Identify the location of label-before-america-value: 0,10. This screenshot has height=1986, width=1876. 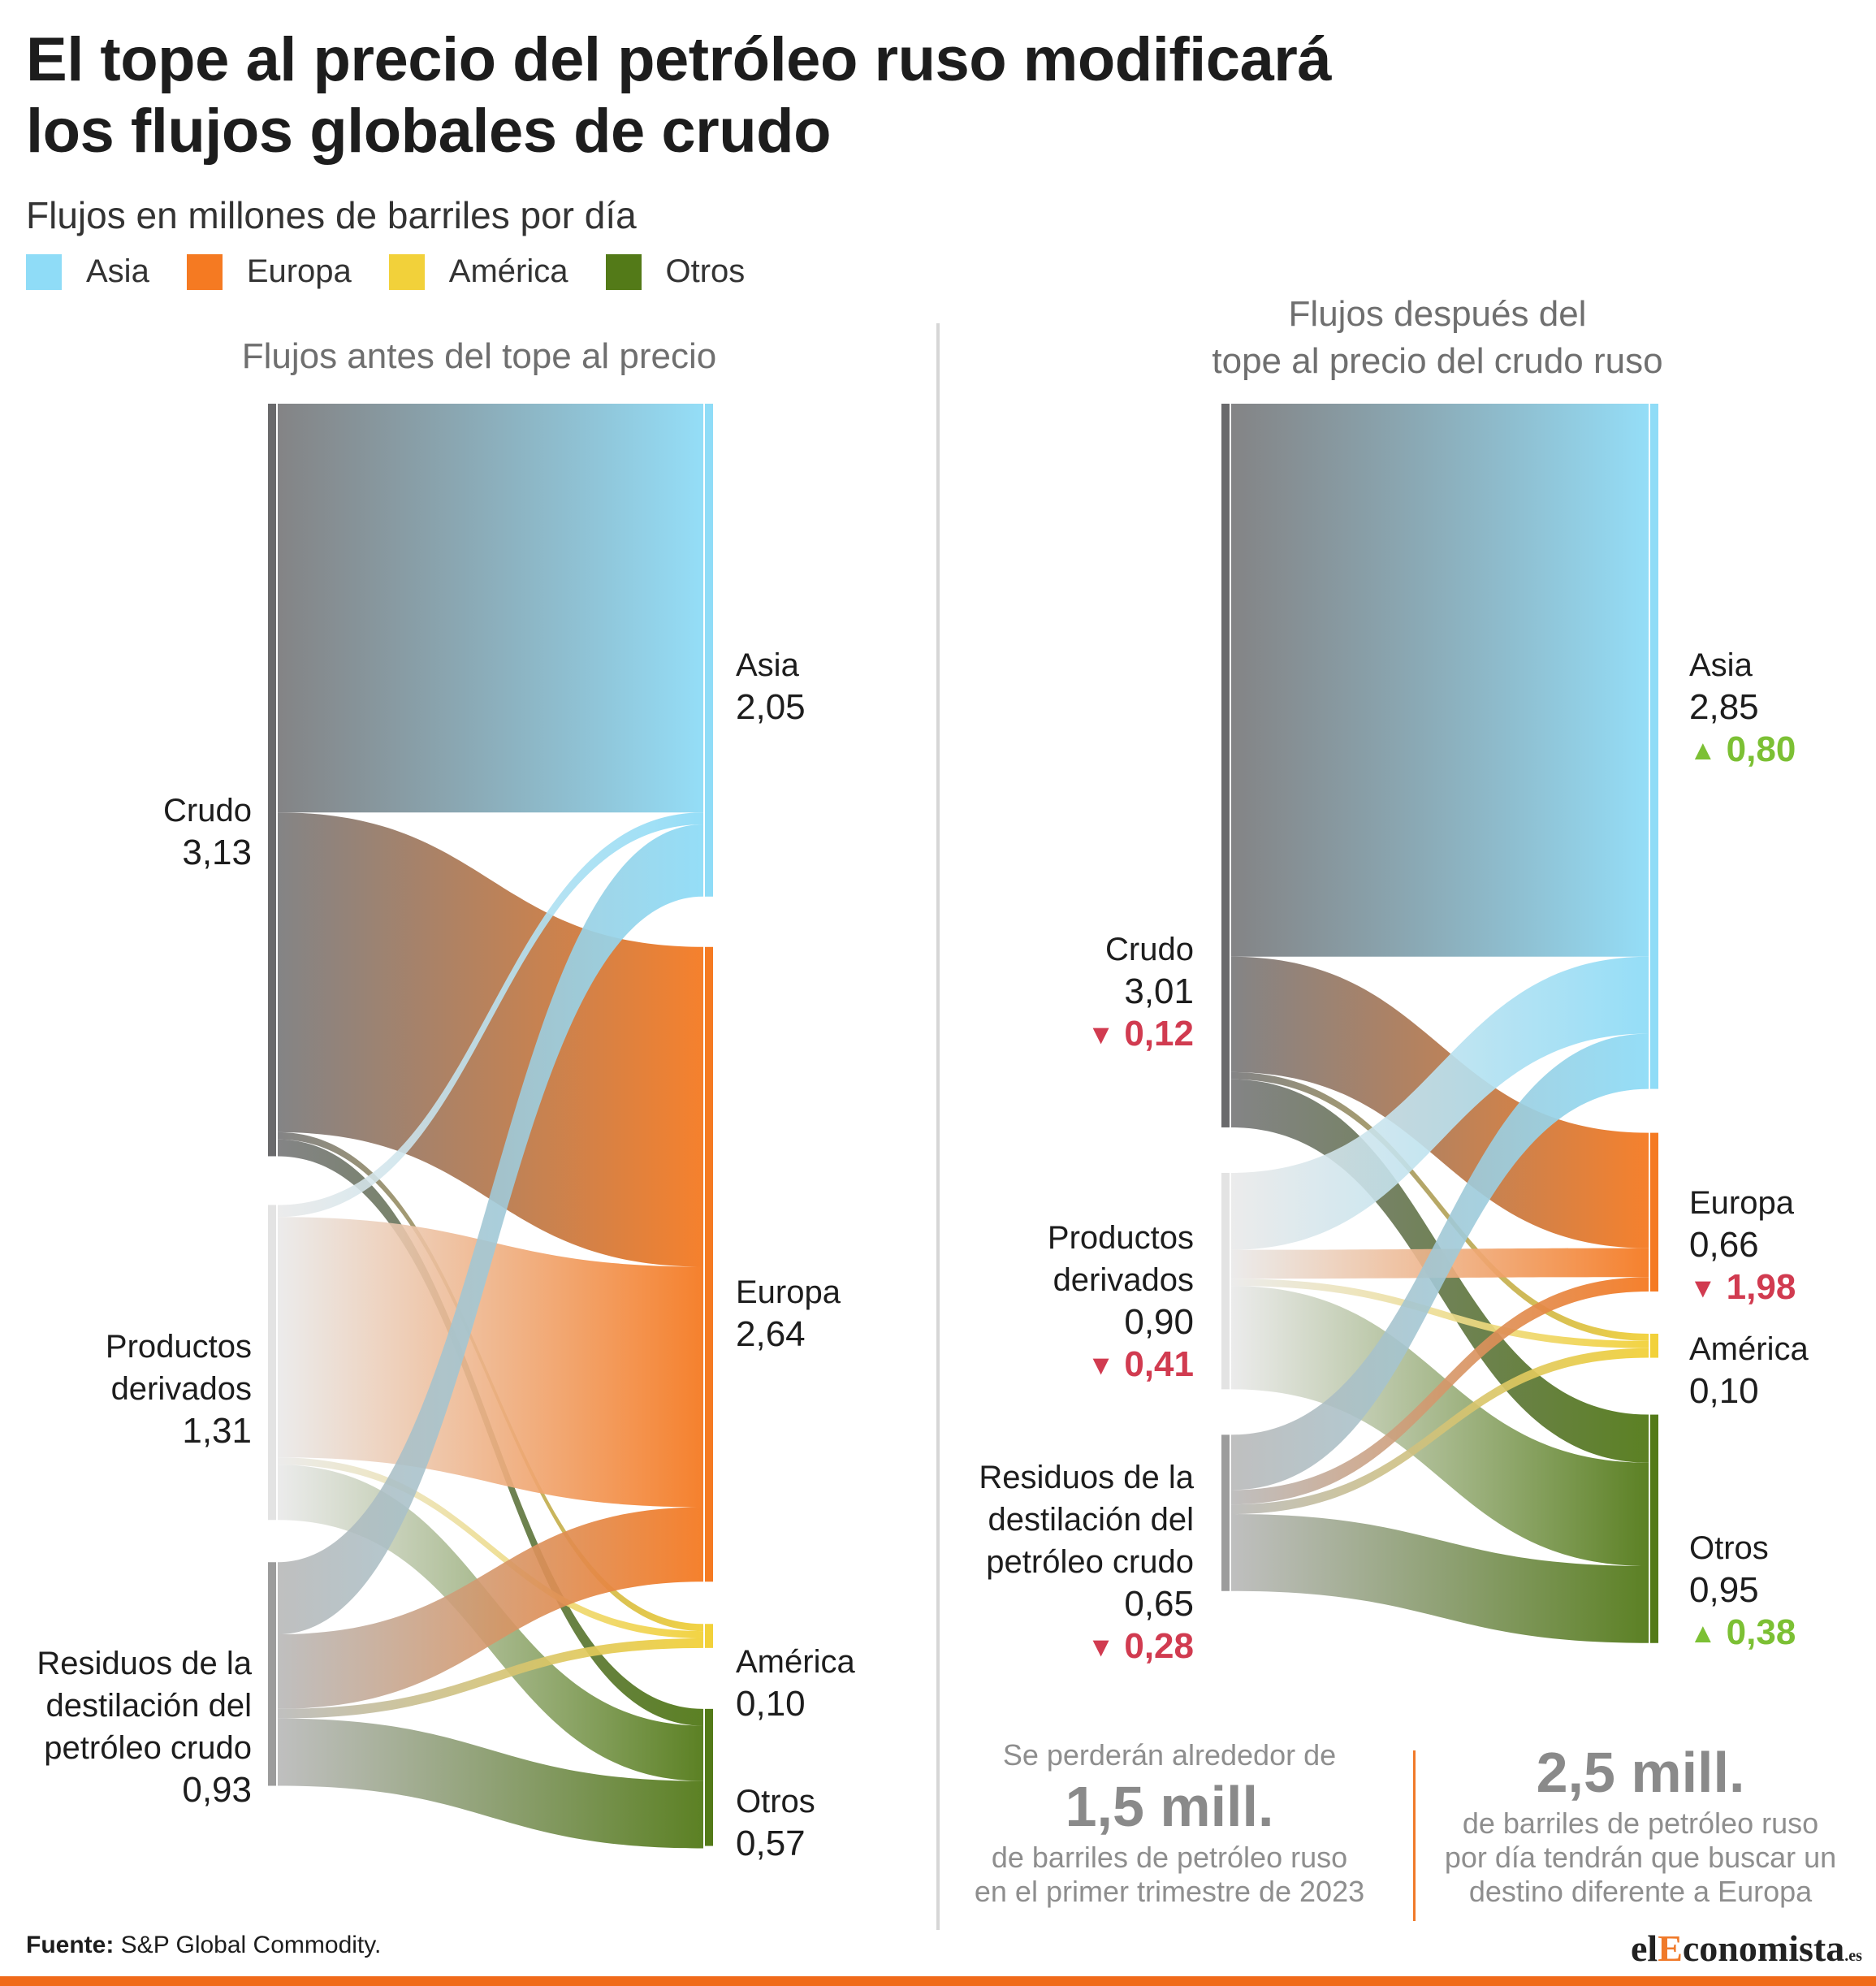
(771, 1704).